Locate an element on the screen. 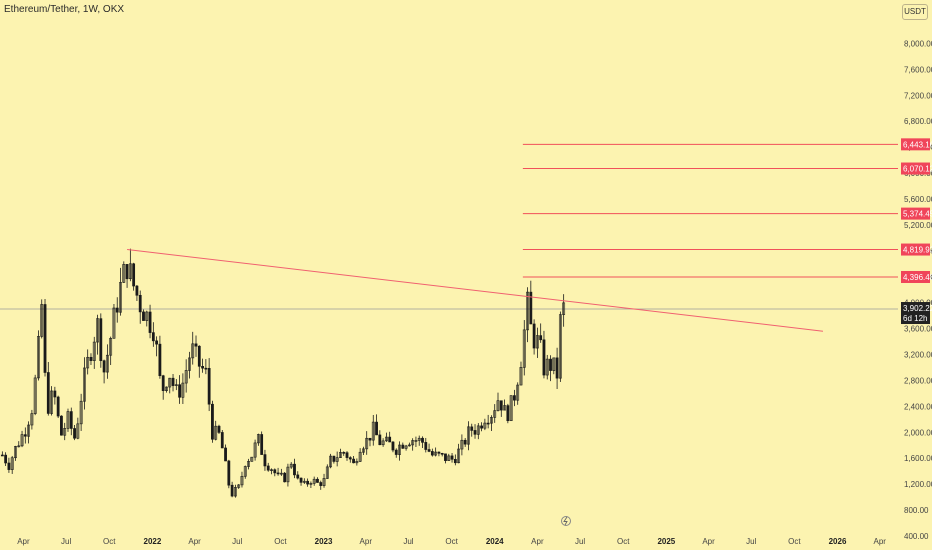 This screenshot has width=932, height=550. price-level-label: 4,396.48 is located at coordinates (917, 277).